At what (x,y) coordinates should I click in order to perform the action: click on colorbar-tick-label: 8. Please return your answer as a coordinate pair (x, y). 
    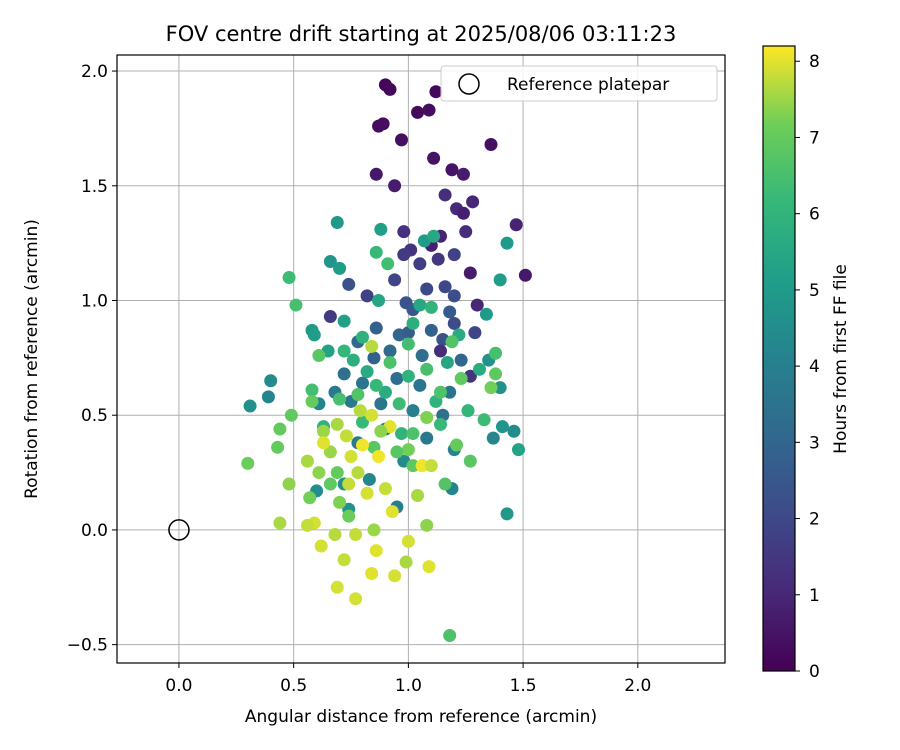
    Looking at the image, I should click on (814, 62).